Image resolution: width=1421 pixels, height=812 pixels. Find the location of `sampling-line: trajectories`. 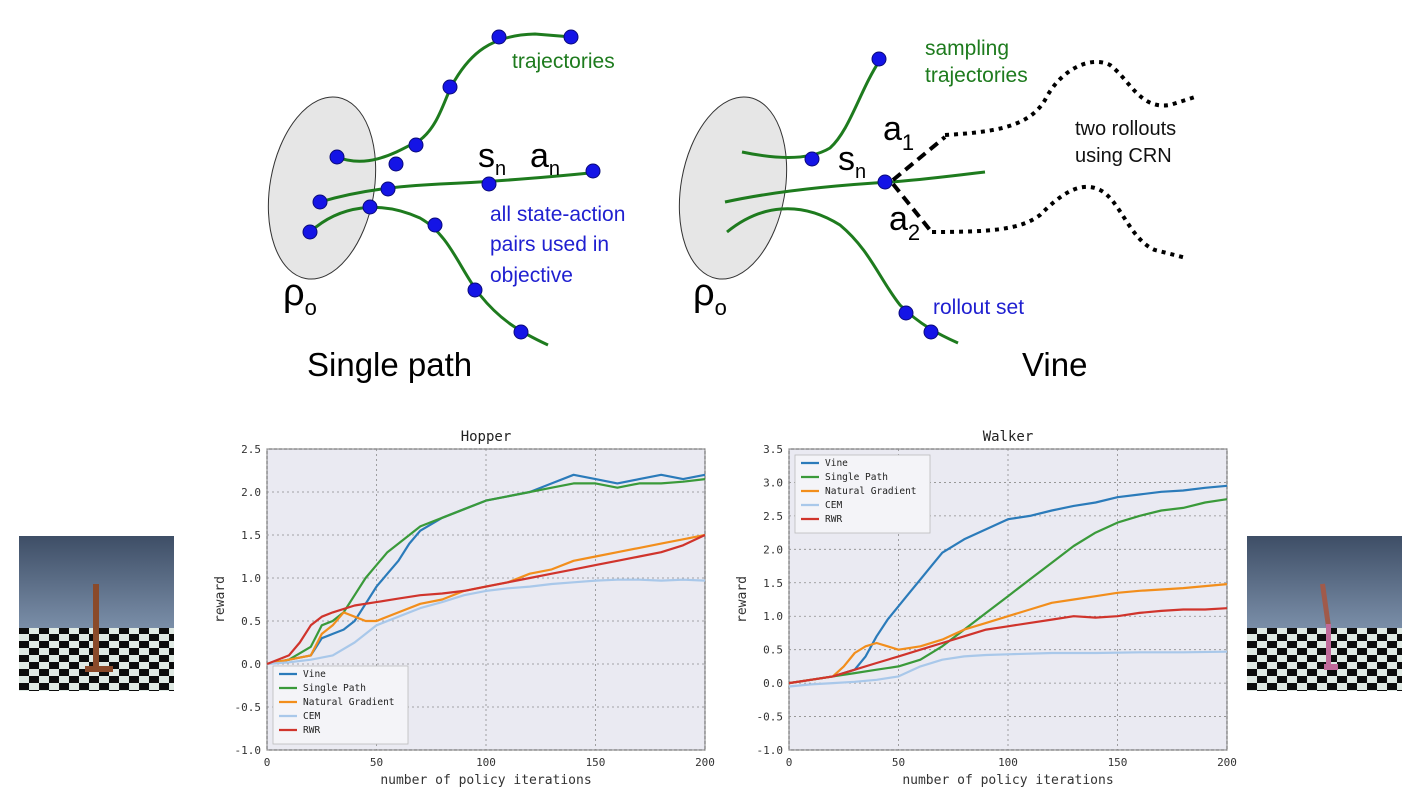

sampling-line: trajectories is located at coordinates (976, 75).